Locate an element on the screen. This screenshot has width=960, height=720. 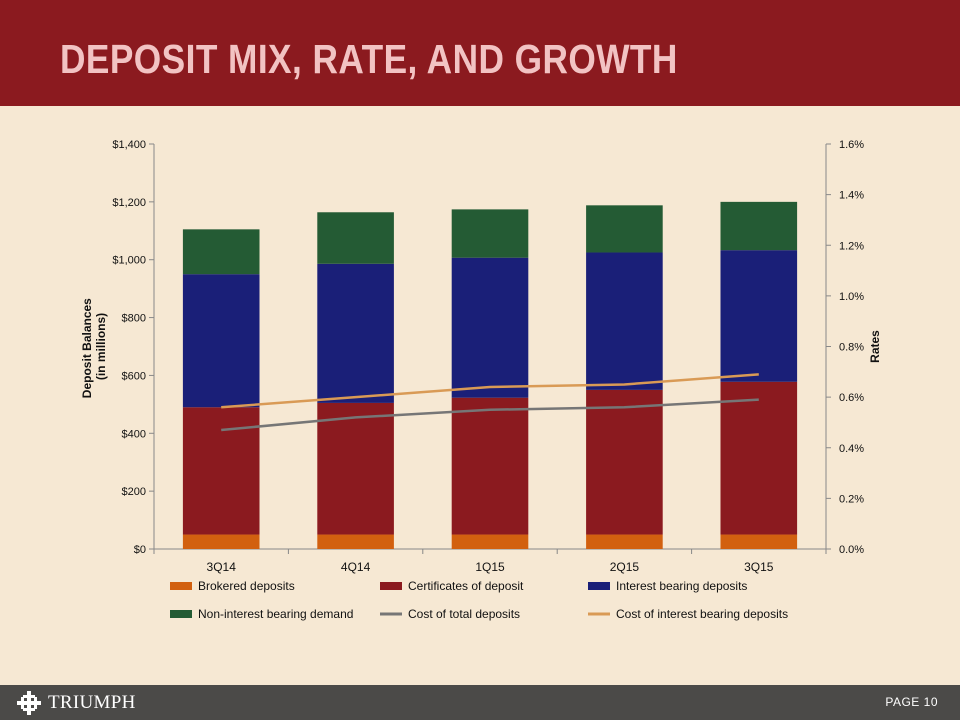
triumph-cross-icon is located at coordinates (29, 703).